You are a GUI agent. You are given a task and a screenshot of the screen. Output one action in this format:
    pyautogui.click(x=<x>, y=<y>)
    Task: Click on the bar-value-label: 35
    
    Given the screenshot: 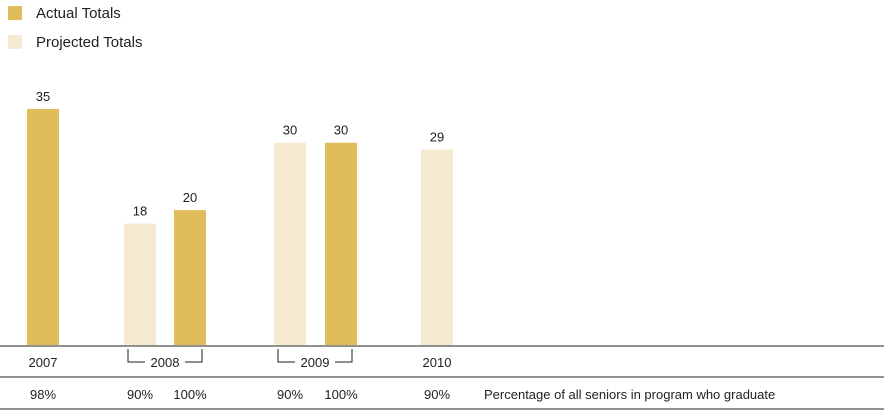 What is the action you would take?
    pyautogui.click(x=43, y=96)
    